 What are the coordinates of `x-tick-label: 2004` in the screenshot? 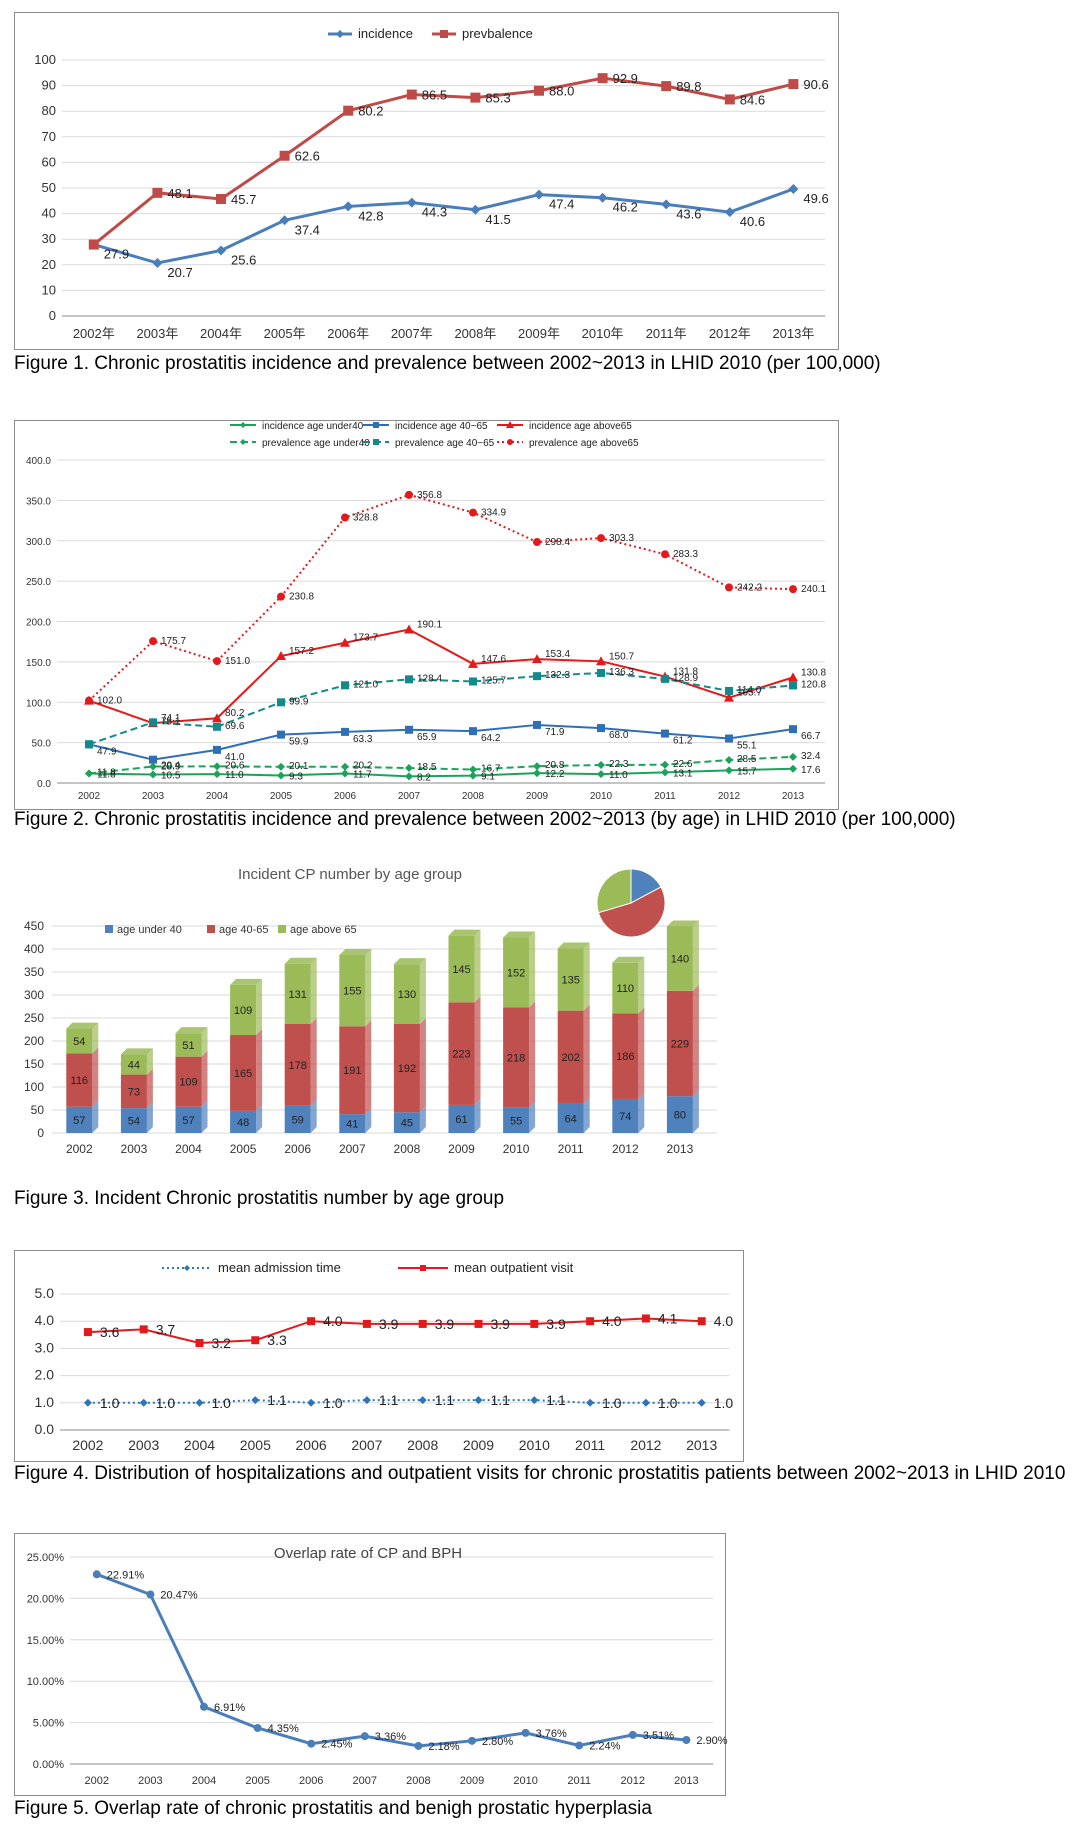 It's located at (204, 1781).